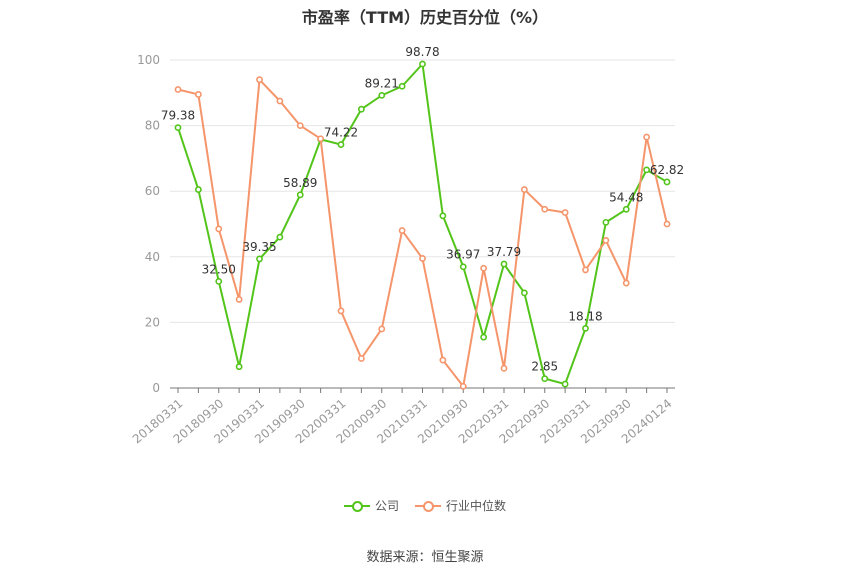 The height and width of the screenshot is (575, 850). Describe the element at coordinates (382, 83) in the screenshot. I see `data-label: 89.21` at that location.